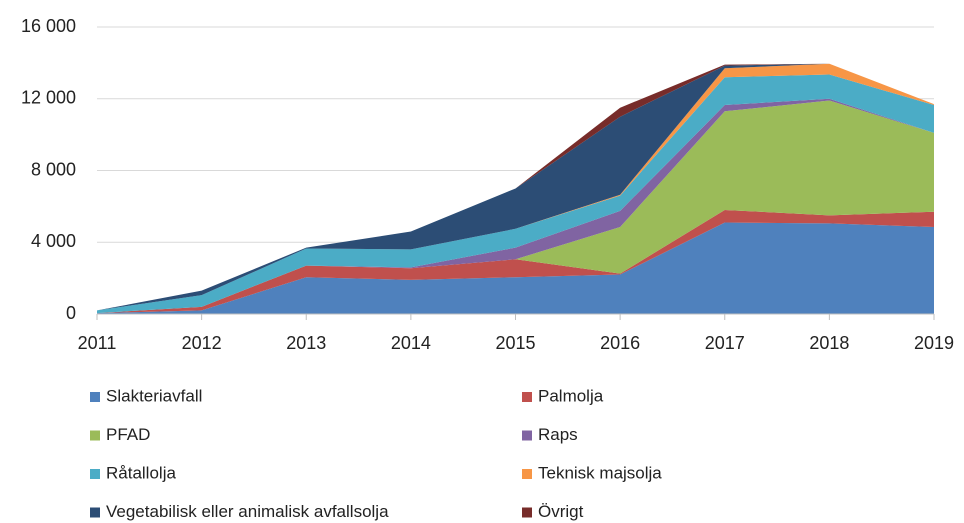 This screenshot has width=964, height=523. Describe the element at coordinates (561, 511) in the screenshot. I see `legend-label: Övrigt` at that location.